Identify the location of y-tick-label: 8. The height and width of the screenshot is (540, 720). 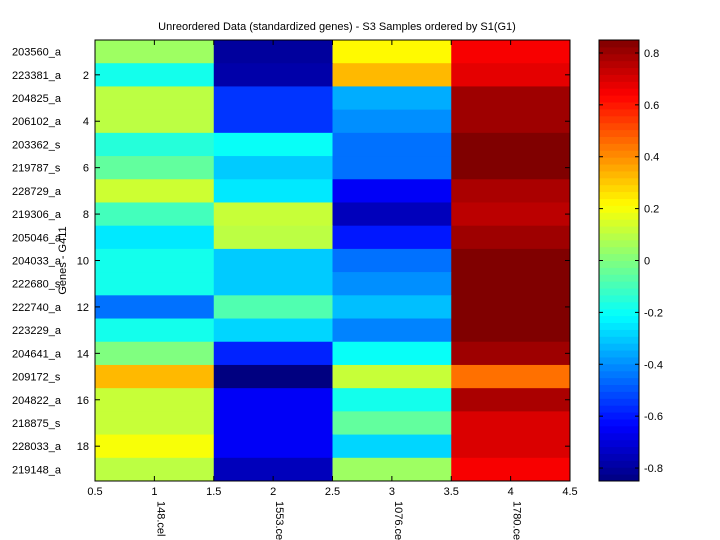
(86, 215).